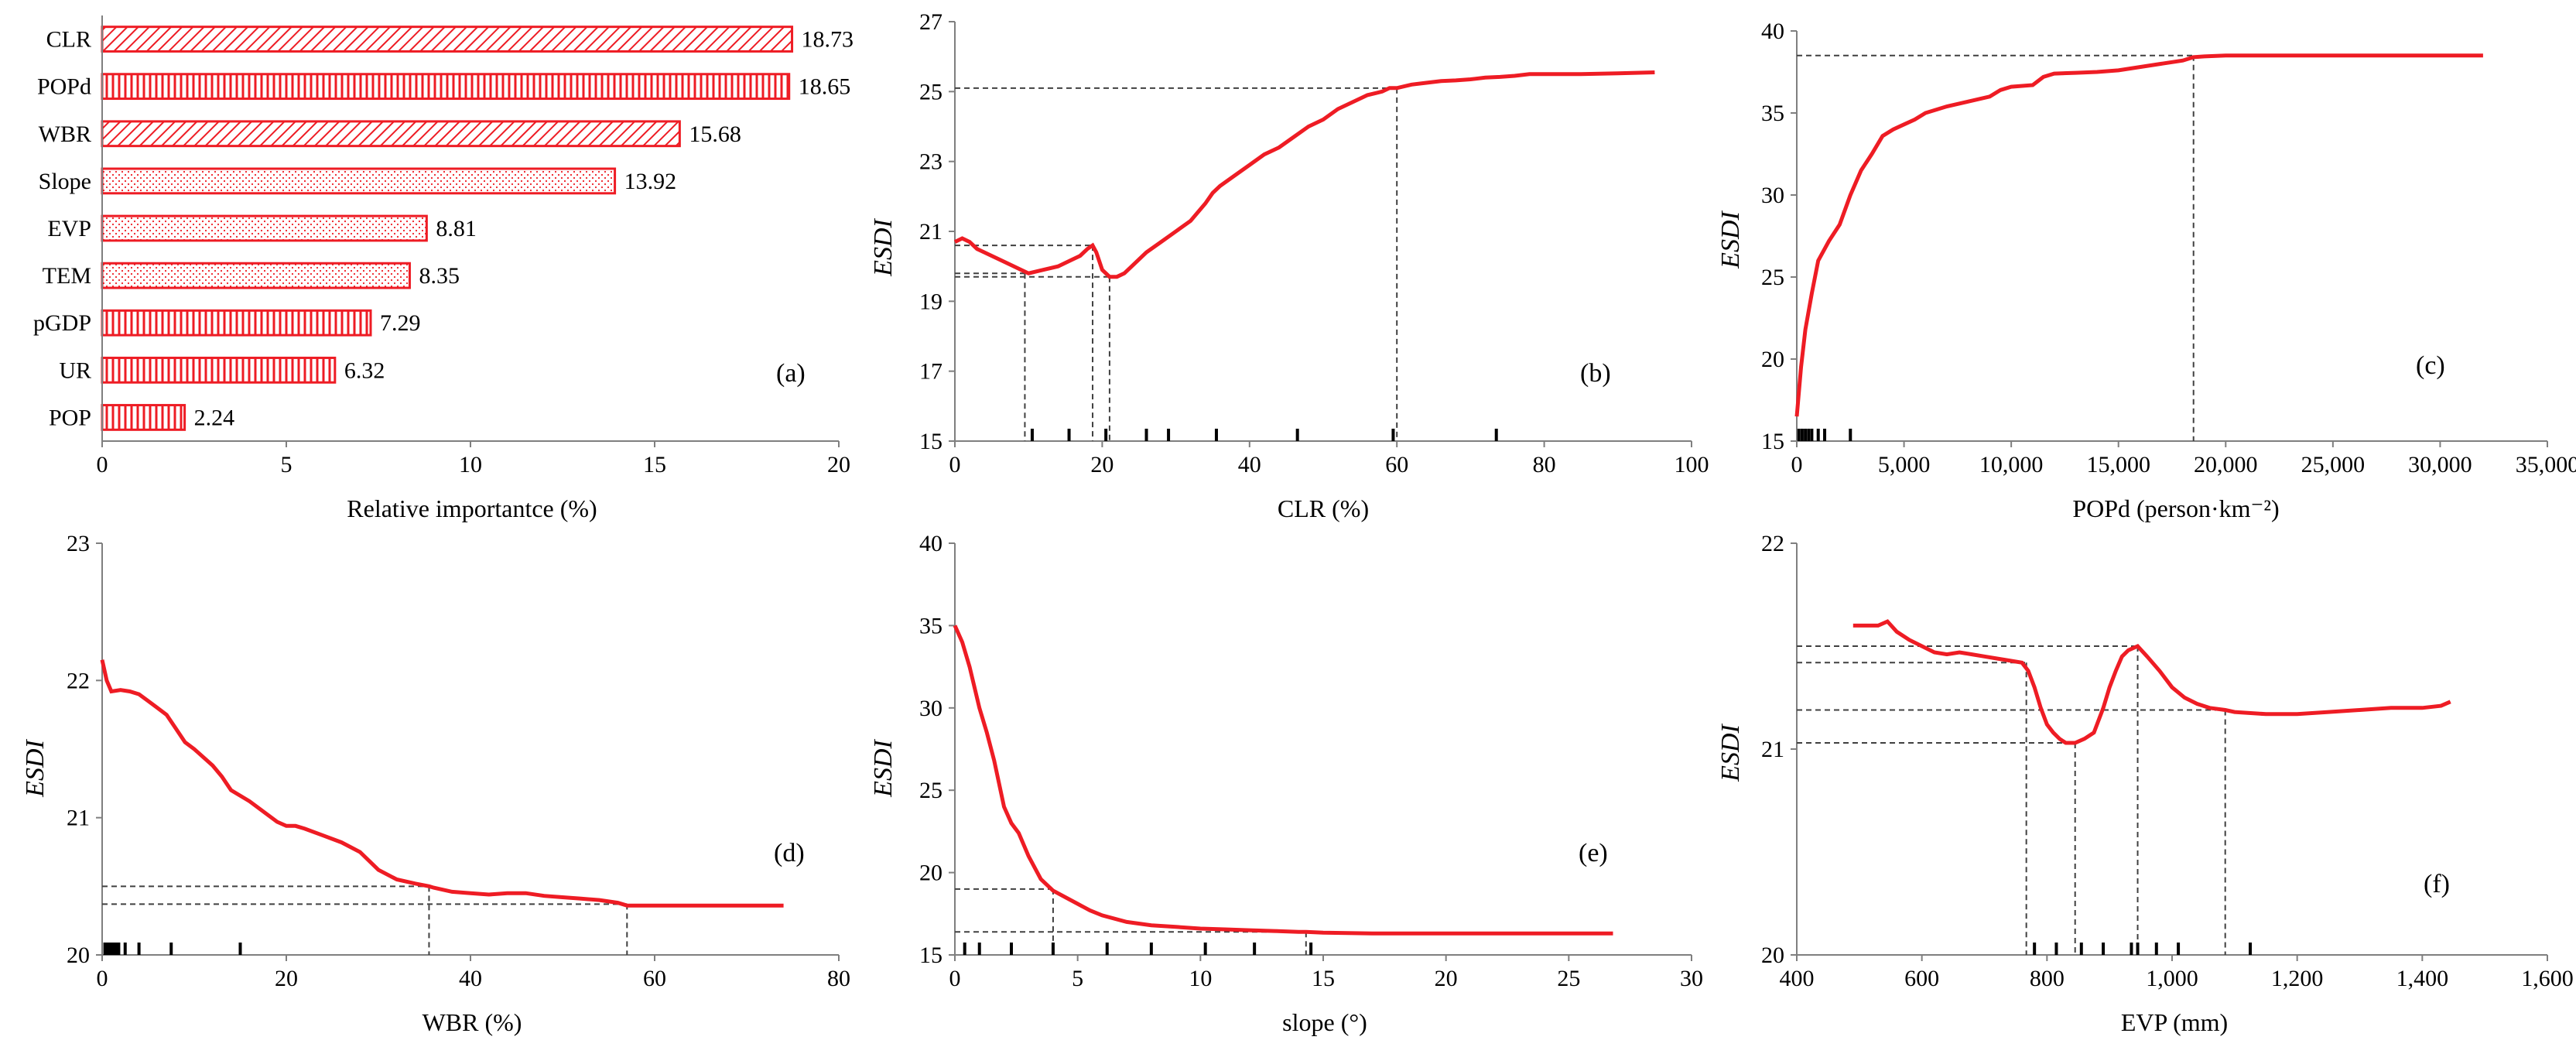 The image size is (2576, 1047). What do you see at coordinates (1905, 464) in the screenshot?
I see `x-tick-label: 5,000` at bounding box center [1905, 464].